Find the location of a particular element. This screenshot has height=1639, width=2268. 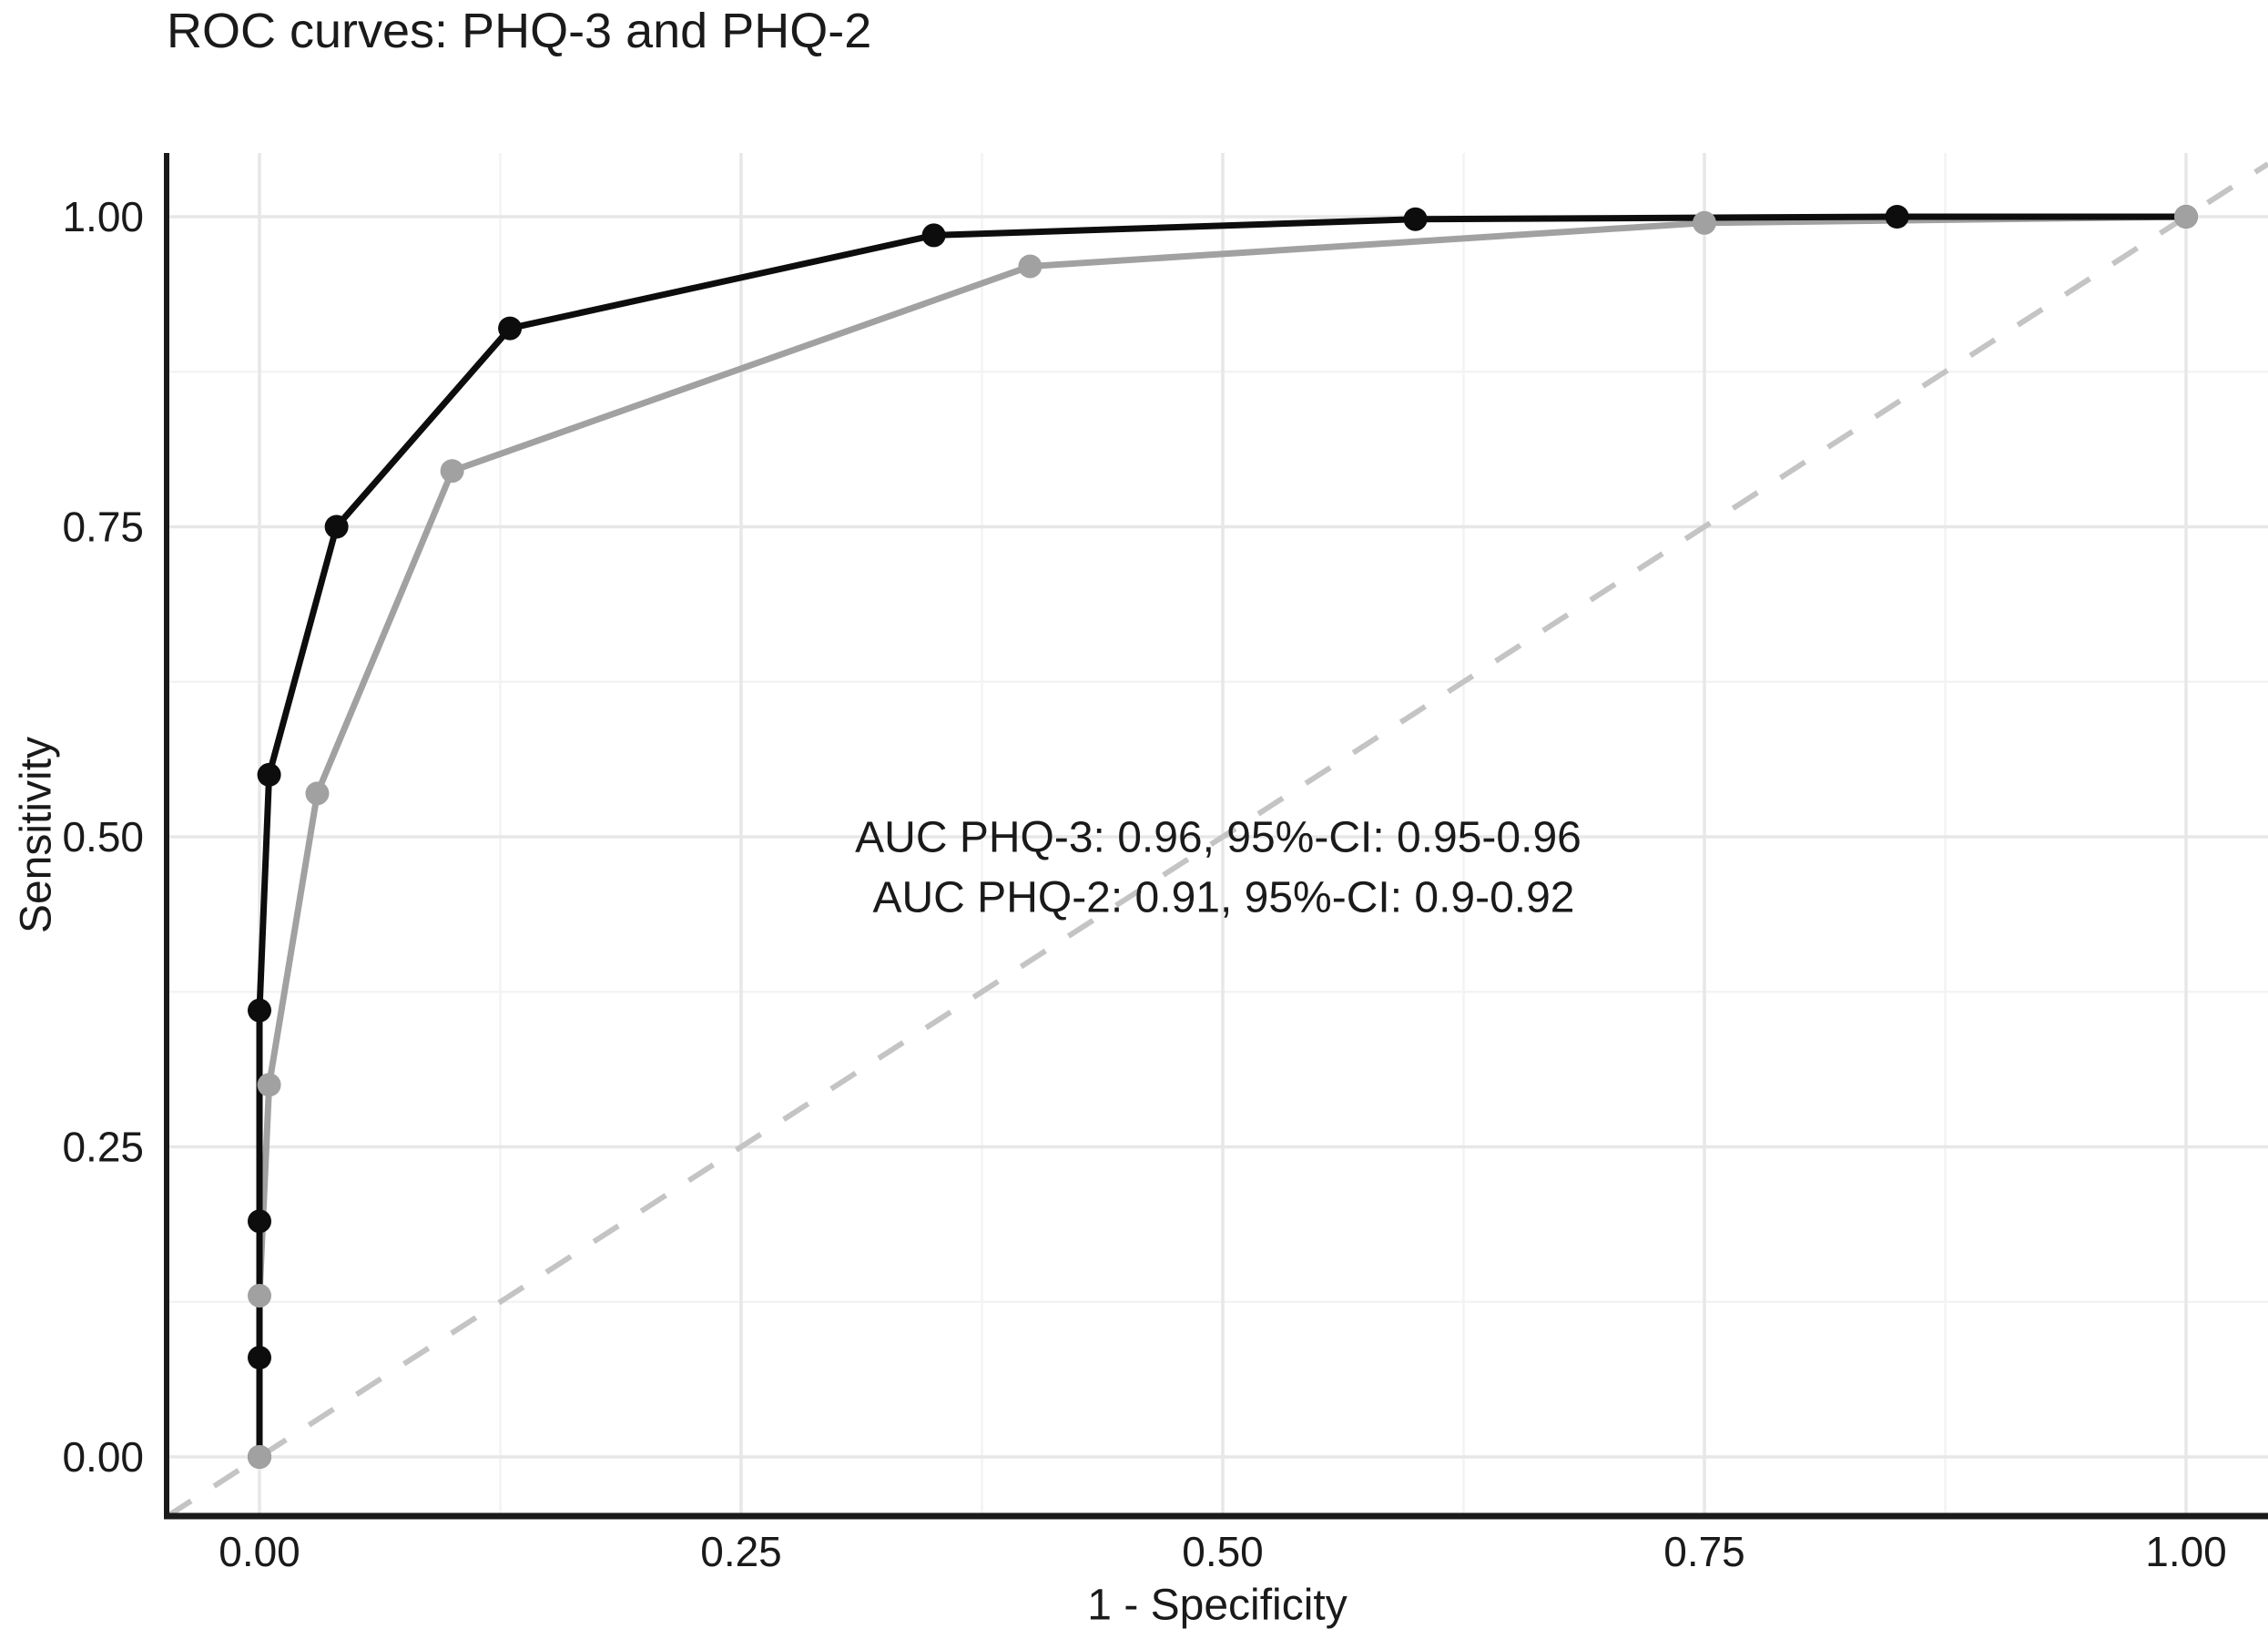

y-tick-label: 0.50 is located at coordinates (103, 836).